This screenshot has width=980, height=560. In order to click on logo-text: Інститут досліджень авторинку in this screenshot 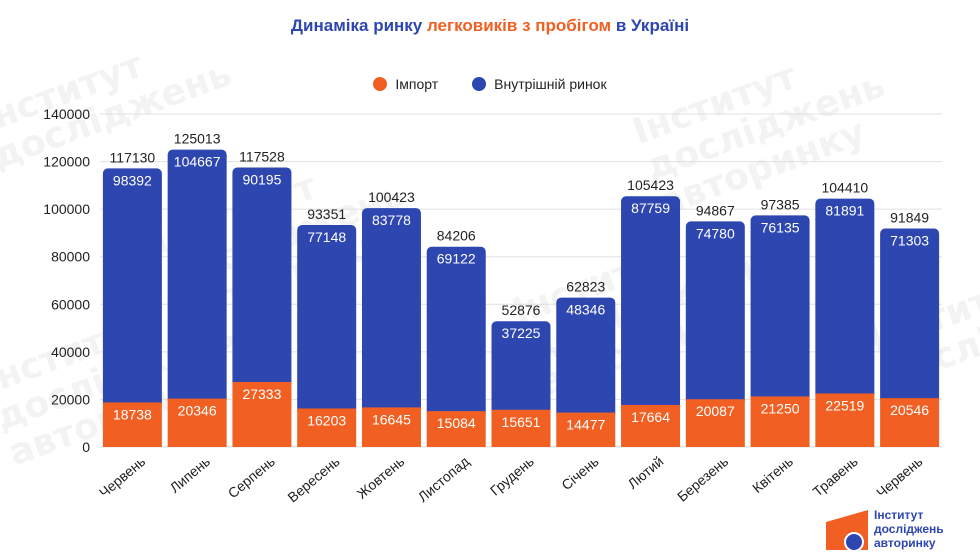, I will do `click(920, 529)`.